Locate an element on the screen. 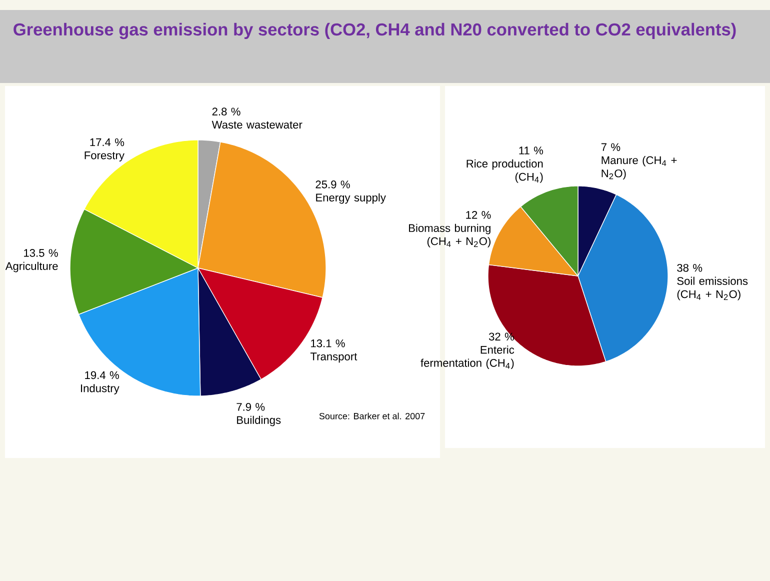 The height and width of the screenshot is (581, 770). data-label: 7 % is located at coordinates (610, 147).